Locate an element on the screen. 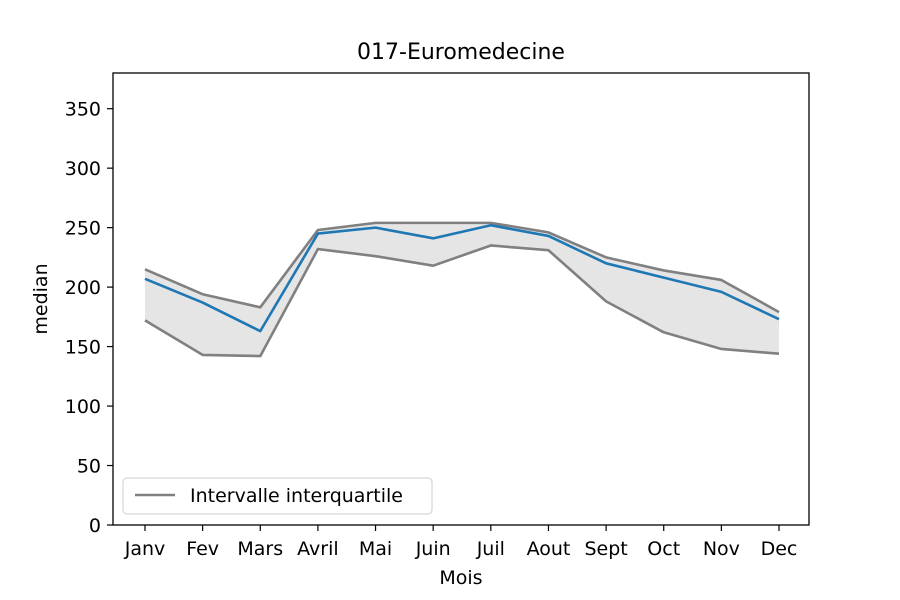 This screenshot has width=900, height=600. y-tick-label: 100 is located at coordinates (83, 407).